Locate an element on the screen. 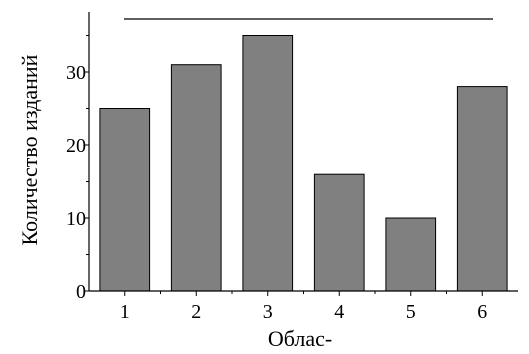  x-tick-label: 5 is located at coordinates (411, 312).